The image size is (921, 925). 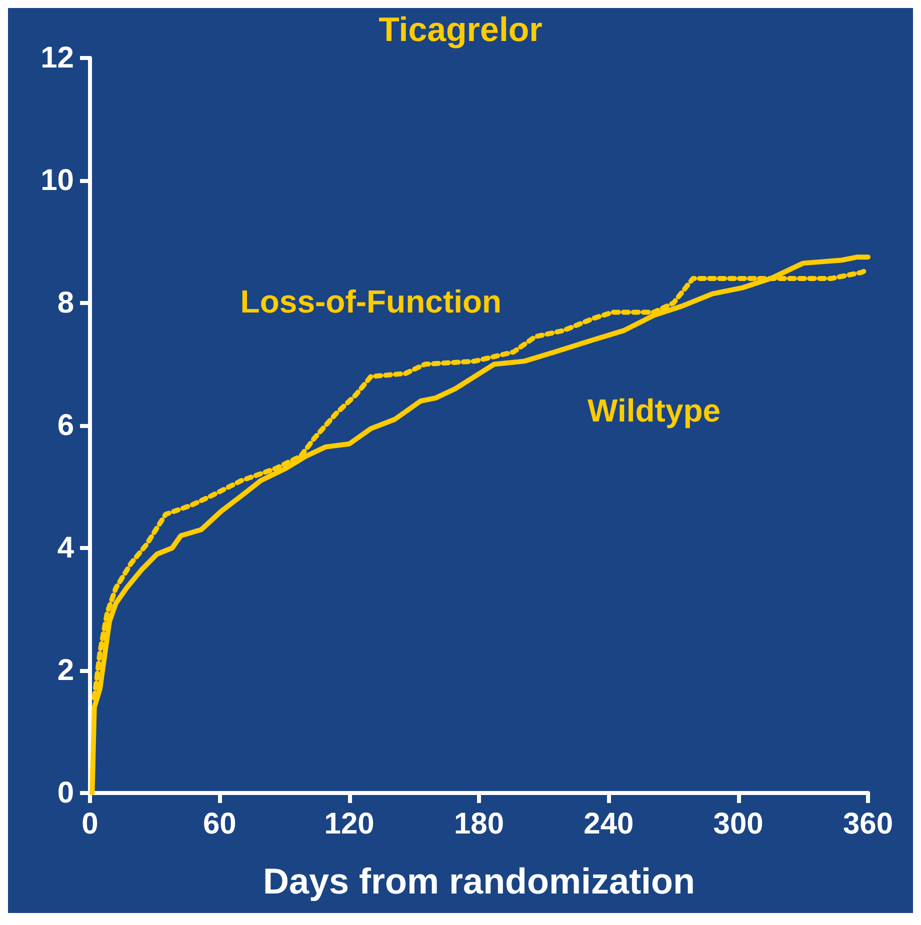 What do you see at coordinates (90, 824) in the screenshot?
I see `x-tick-label: 0` at bounding box center [90, 824].